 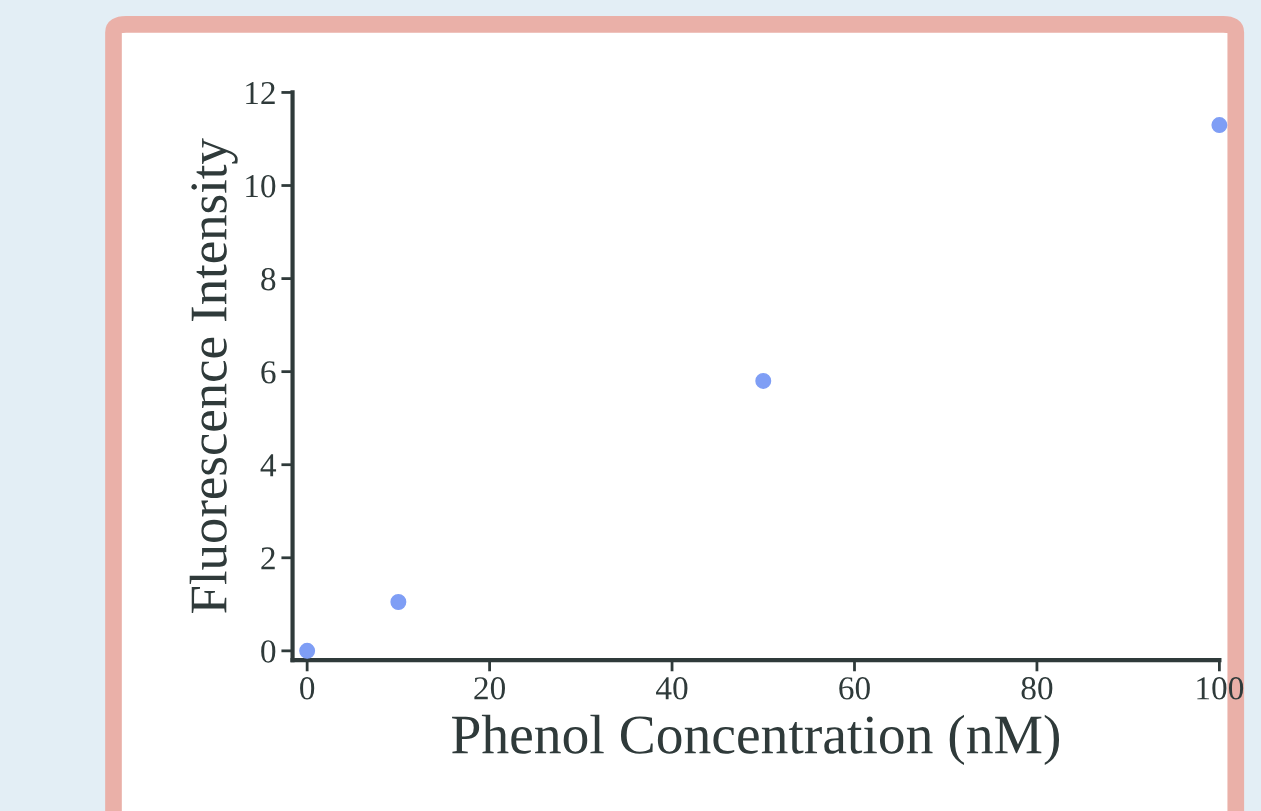 I want to click on x-tick-label: 80, so click(x=1037, y=688).